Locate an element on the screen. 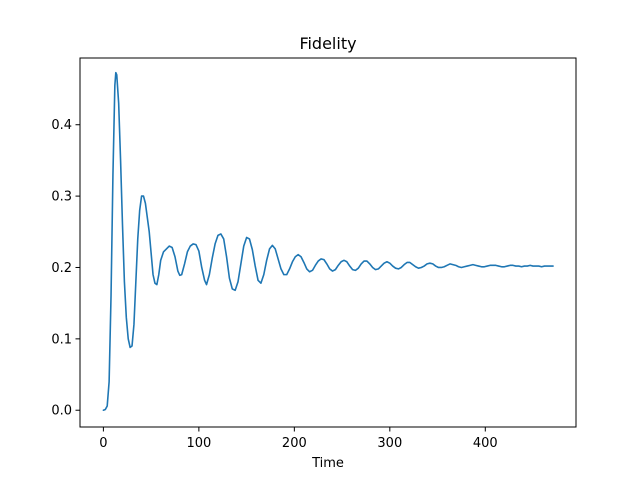  y-tick-label: 0.3 is located at coordinates (61, 197).